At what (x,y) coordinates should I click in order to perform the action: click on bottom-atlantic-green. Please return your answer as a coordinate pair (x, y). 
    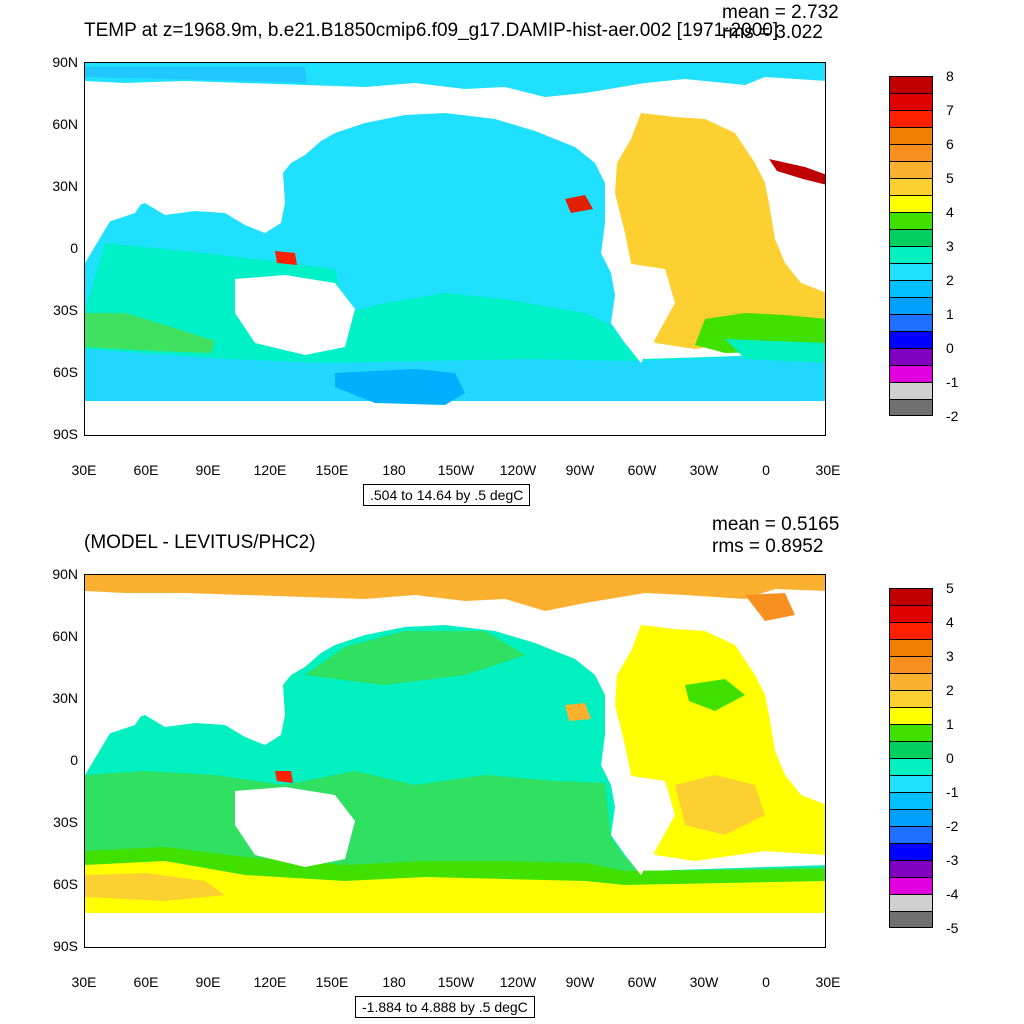
    Looking at the image, I should click on (715, 695).